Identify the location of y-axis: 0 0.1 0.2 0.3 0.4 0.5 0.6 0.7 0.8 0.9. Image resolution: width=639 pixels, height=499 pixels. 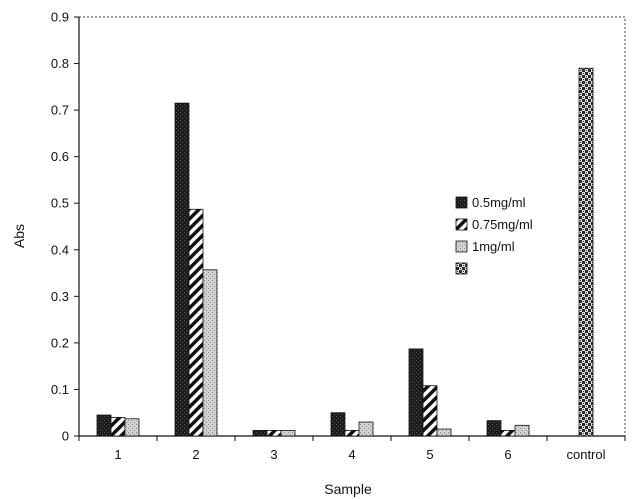
(65, 227).